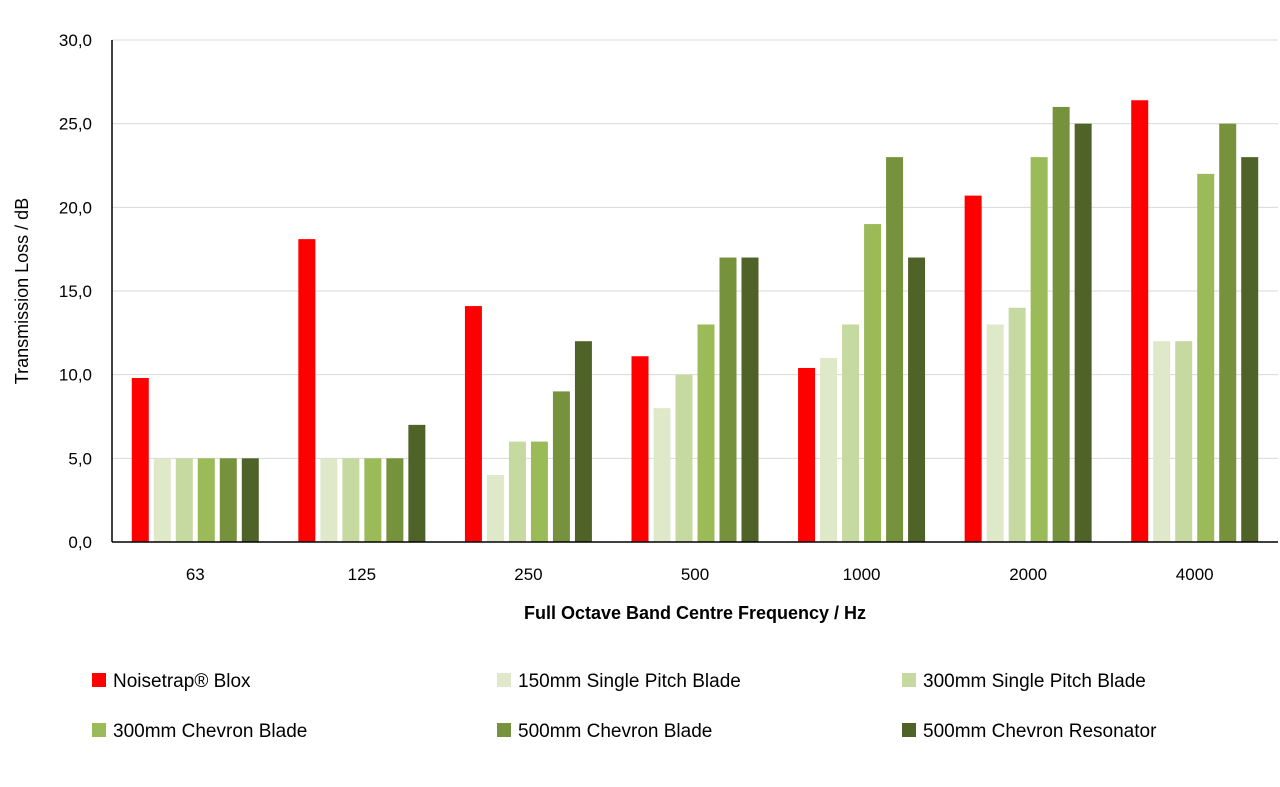  Describe the element at coordinates (80, 458) in the screenshot. I see `y-tick-label: 5,0` at that location.